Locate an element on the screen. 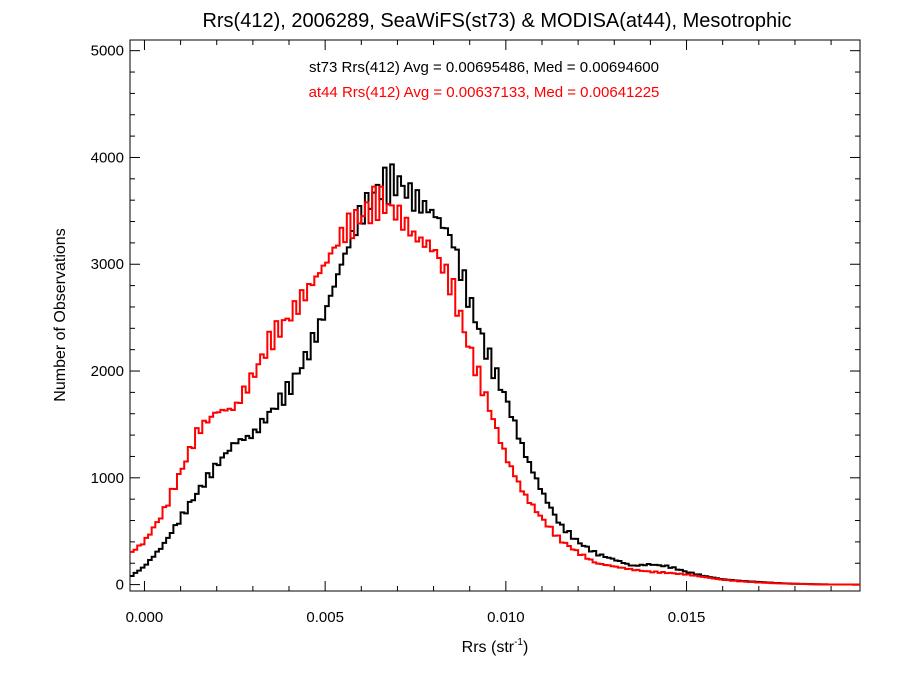 The height and width of the screenshot is (675, 900). y-tick-label: 4000 is located at coordinates (107, 157).